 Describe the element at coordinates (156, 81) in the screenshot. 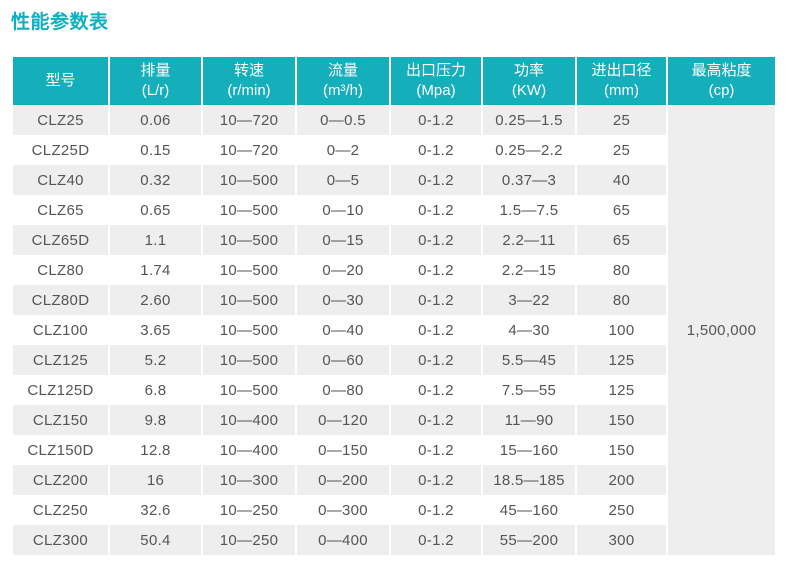

I see `header-cell-1: 排量 (L/r)` at that location.